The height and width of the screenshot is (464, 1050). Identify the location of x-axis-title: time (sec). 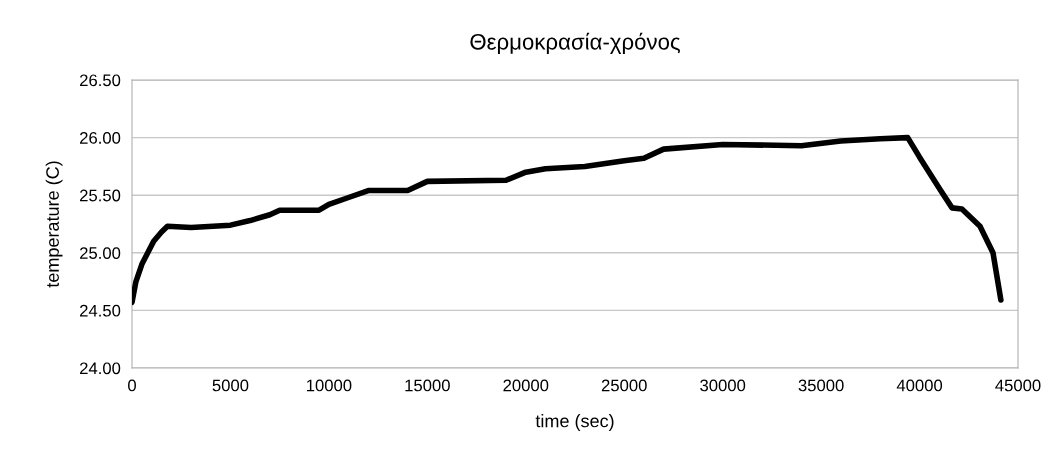
(574, 422).